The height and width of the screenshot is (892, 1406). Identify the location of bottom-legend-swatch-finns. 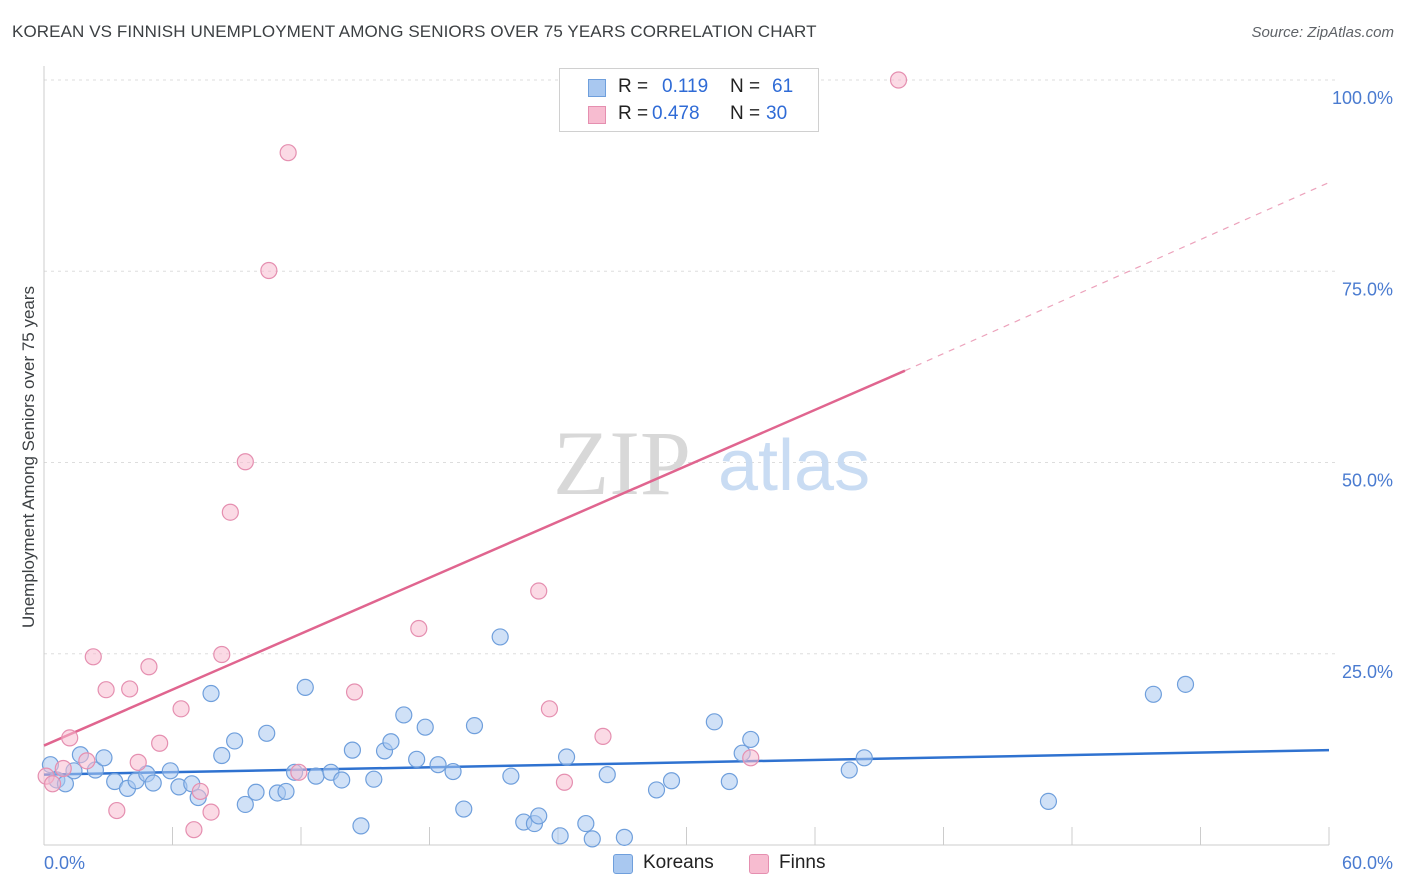
(759, 864).